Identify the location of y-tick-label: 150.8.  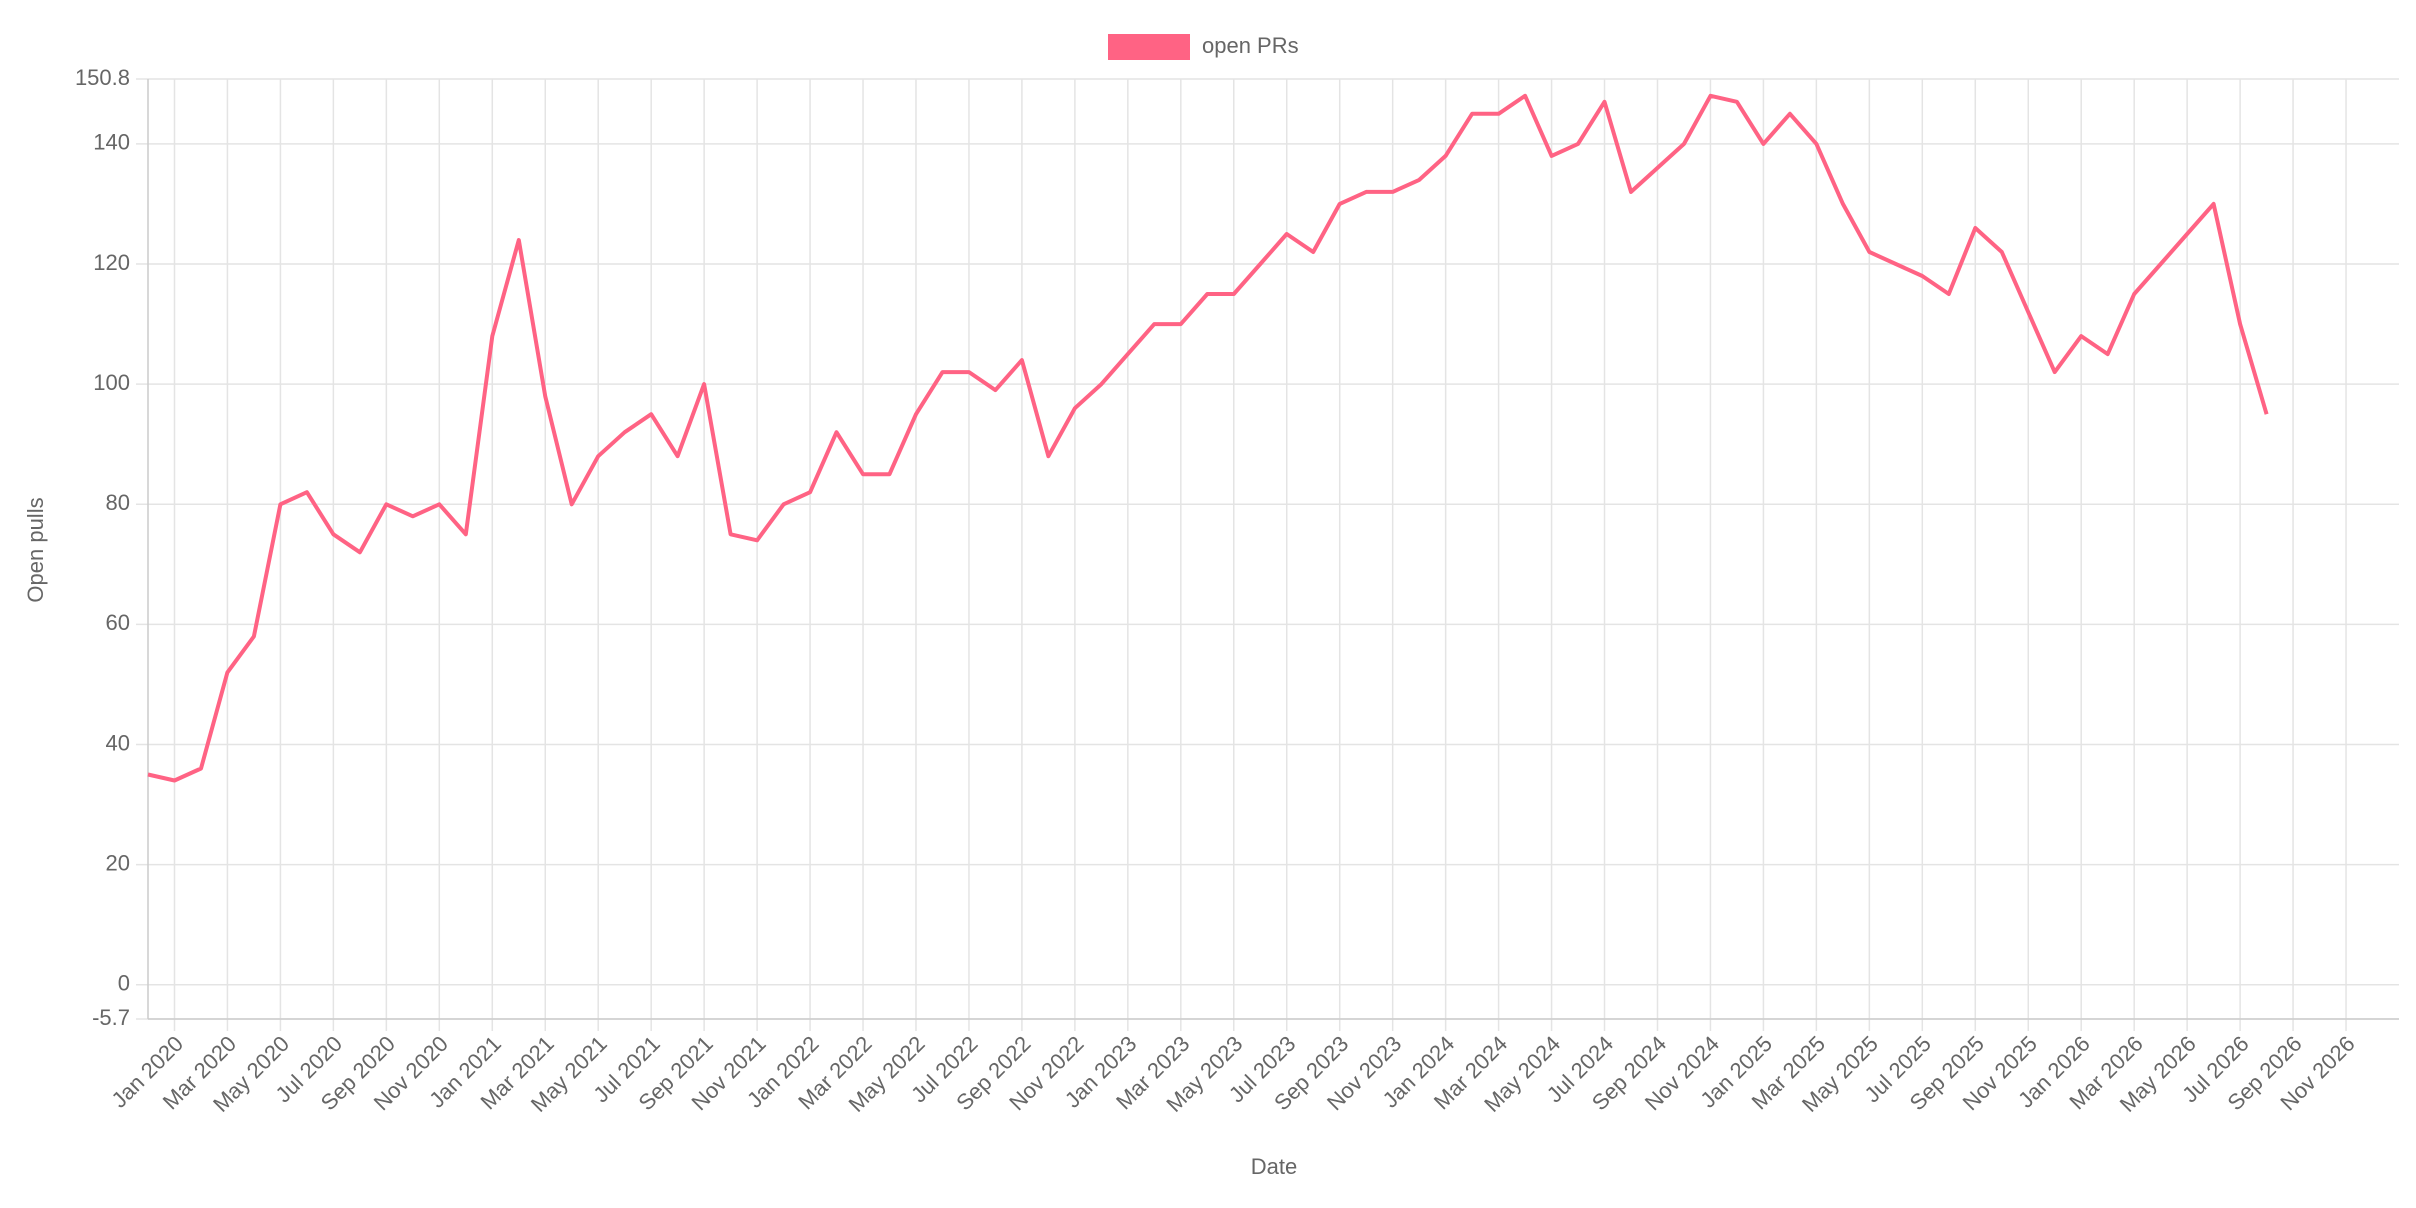
(102, 77).